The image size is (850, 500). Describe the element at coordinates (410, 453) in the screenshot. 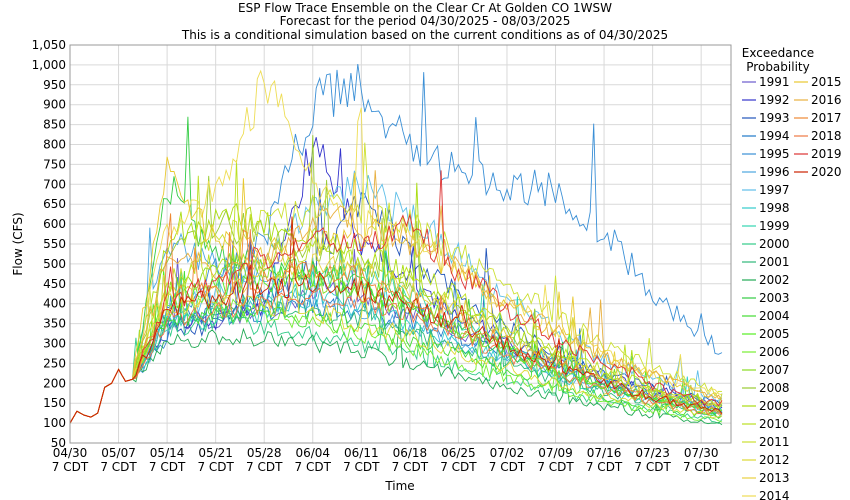

I see `x-tick-label-date: 06/18` at that location.